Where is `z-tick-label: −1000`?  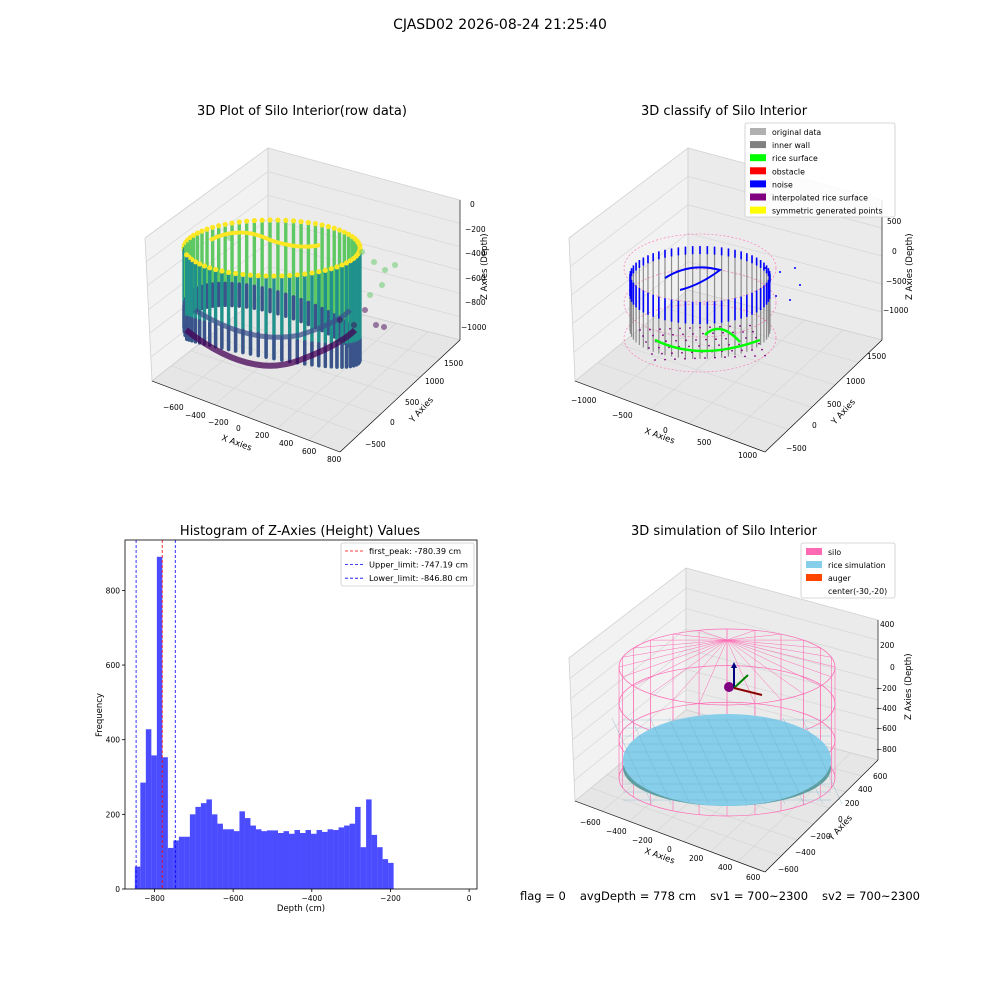
z-tick-label: −1000 is located at coordinates (474, 327).